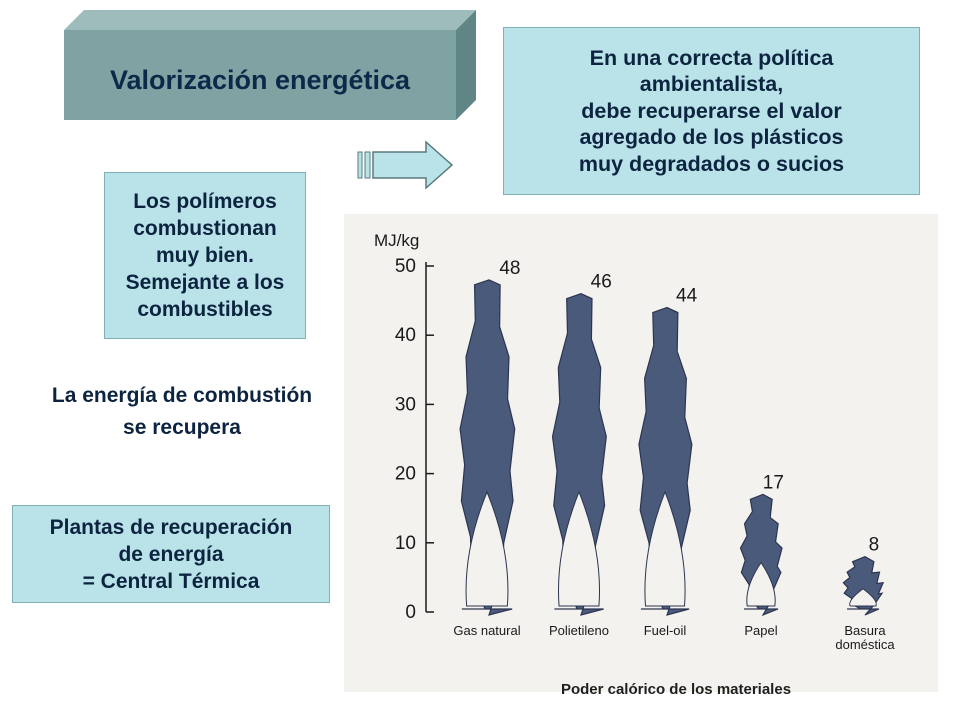  I want to click on data-label: 46, so click(601, 282).